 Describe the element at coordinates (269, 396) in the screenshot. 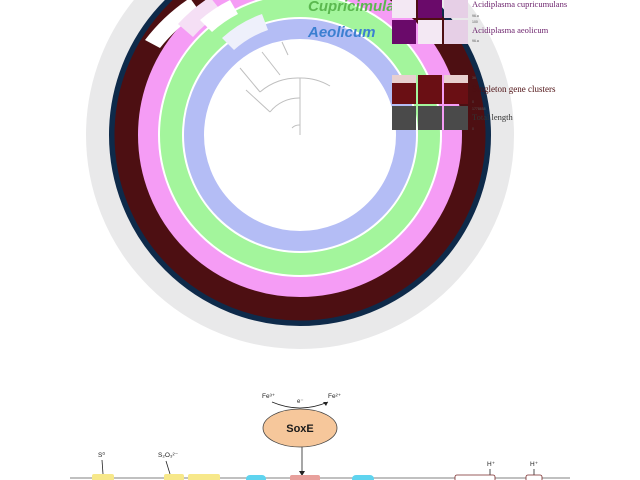

I see `fe-in-label: Fe³⁺` at that location.